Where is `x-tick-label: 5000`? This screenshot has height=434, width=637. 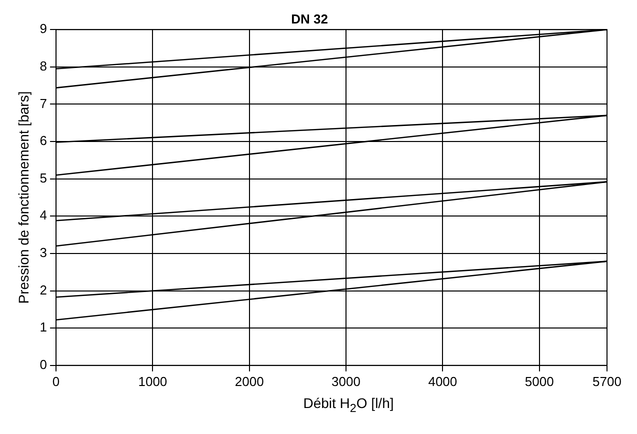
x-tick-label: 5000 is located at coordinates (539, 381).